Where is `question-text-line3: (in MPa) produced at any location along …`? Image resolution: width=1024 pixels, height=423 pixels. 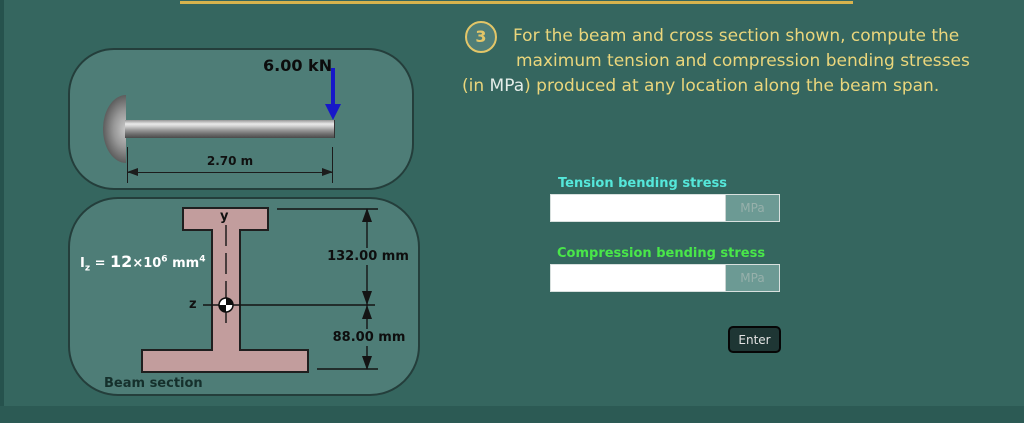
question-text-line3: (in MPa) produced at any location along … is located at coordinates (701, 86).